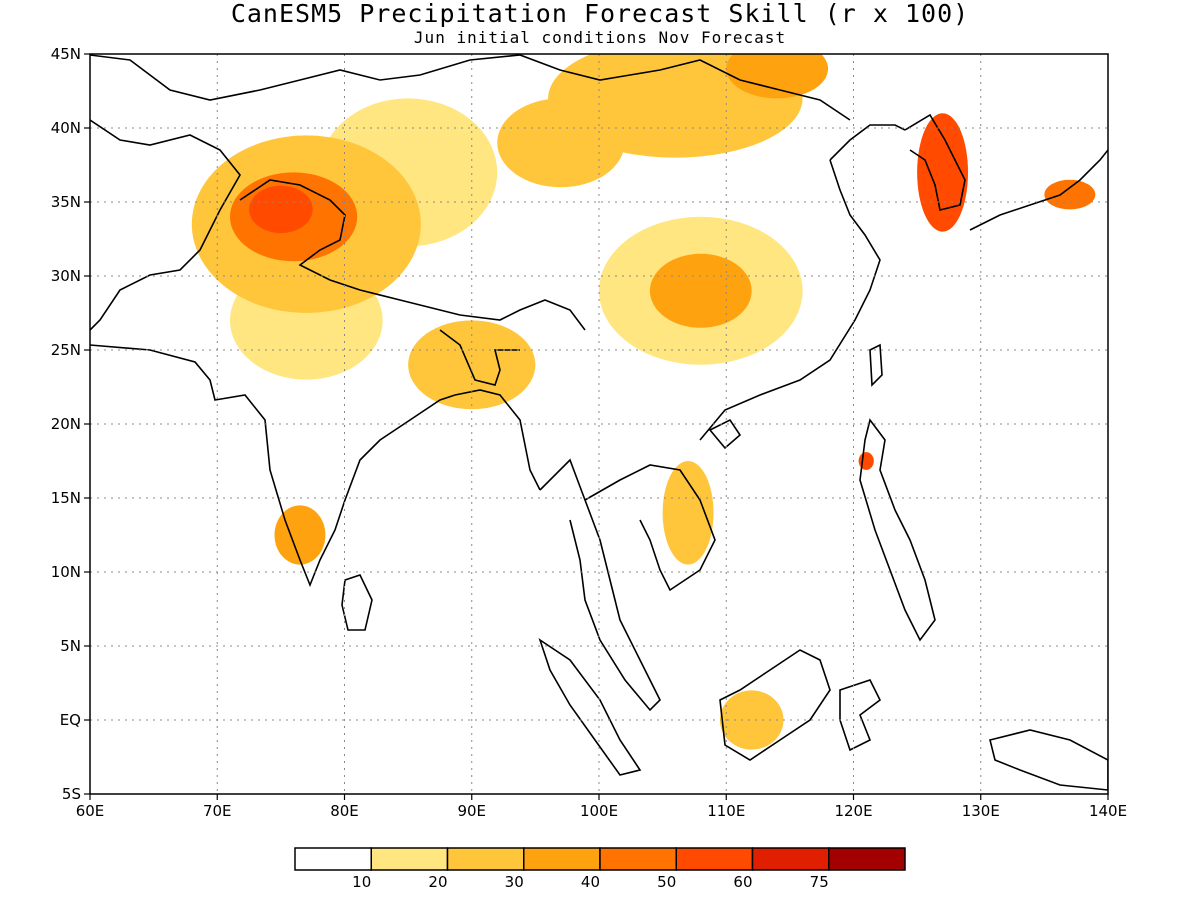 The image size is (1200, 900). I want to click on colorbar: 10 20 30 40 50 60 75, so click(600, 869).